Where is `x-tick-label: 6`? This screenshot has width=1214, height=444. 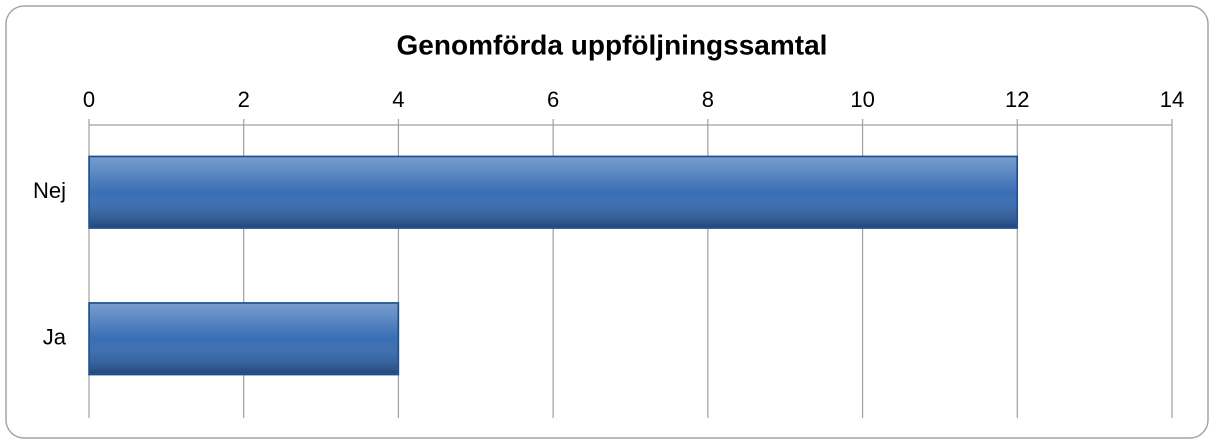 x-tick-label: 6 is located at coordinates (553, 99).